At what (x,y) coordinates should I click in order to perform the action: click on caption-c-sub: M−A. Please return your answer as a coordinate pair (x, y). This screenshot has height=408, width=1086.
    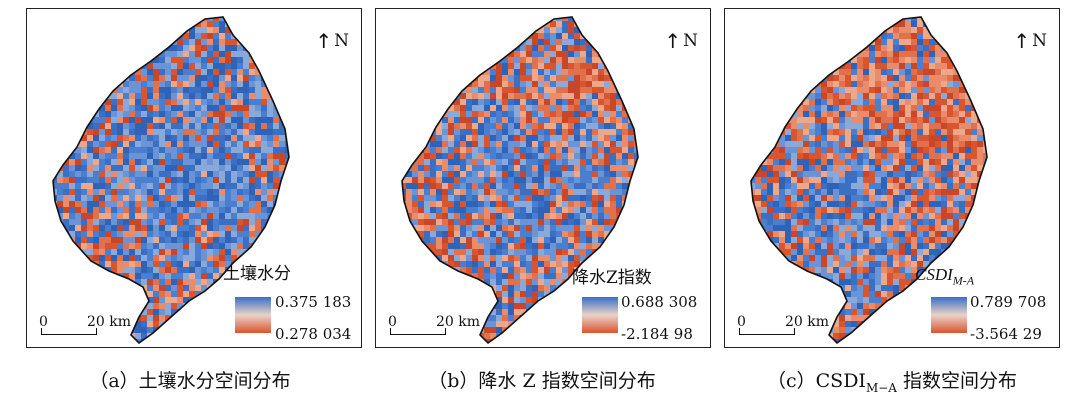
    Looking at the image, I should click on (881, 387).